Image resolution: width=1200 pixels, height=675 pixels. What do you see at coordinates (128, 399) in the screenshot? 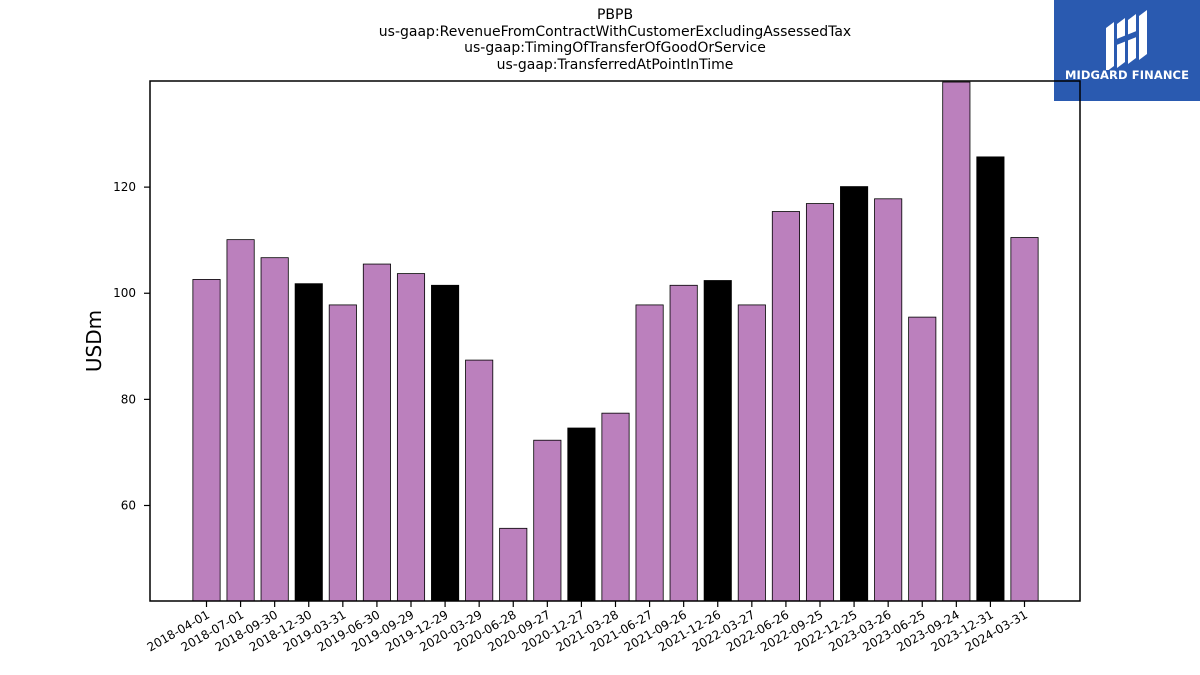
I see `y-tick-label-80: 80` at bounding box center [128, 399].